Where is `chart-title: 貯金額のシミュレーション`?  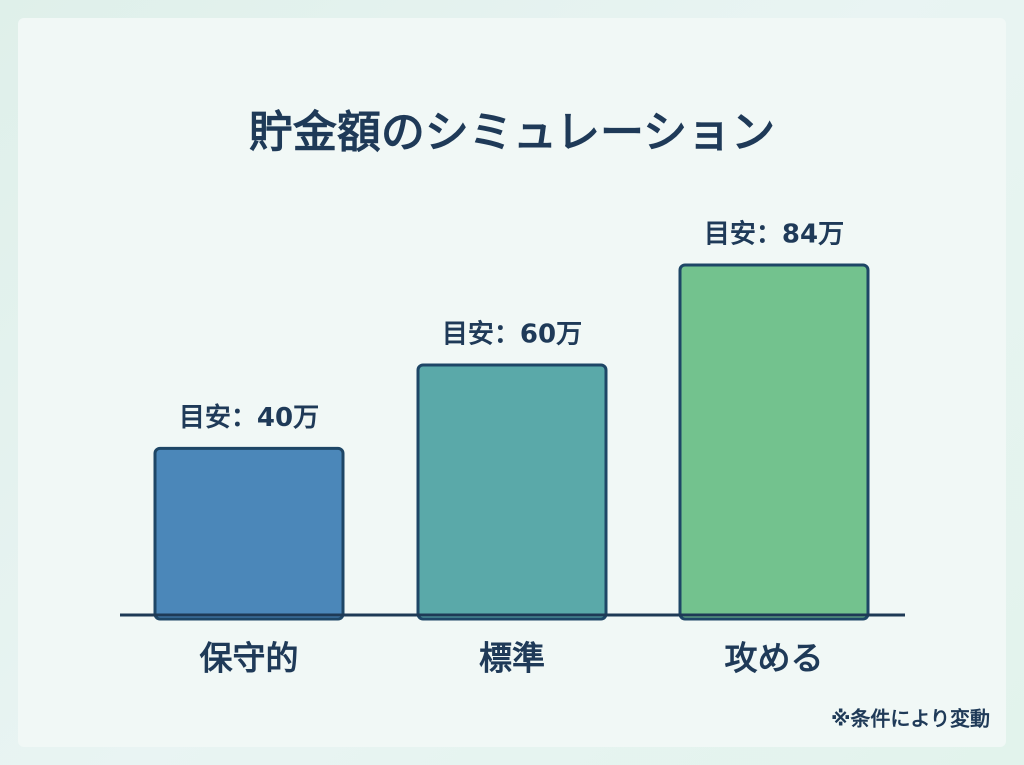 chart-title: 貯金額のシミュレーション is located at coordinates (512, 132).